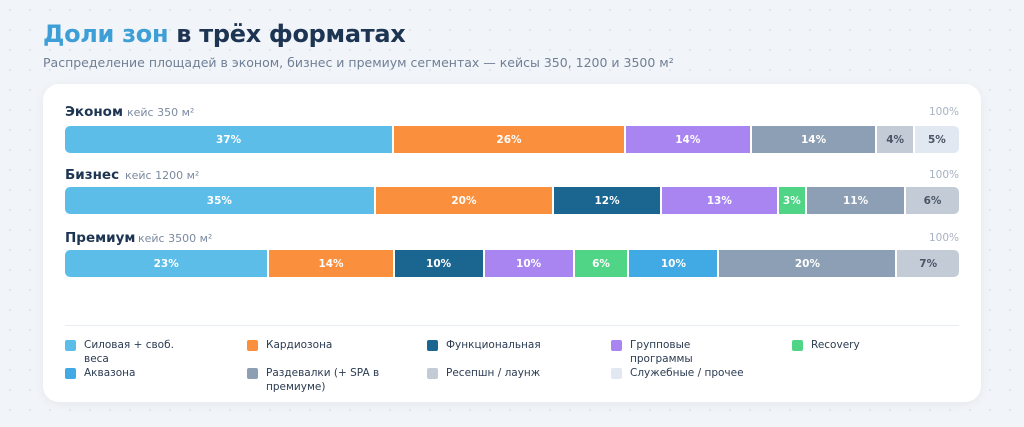  I want to click on legend-item-reception: Ресепшн / лаунж, so click(495, 373).